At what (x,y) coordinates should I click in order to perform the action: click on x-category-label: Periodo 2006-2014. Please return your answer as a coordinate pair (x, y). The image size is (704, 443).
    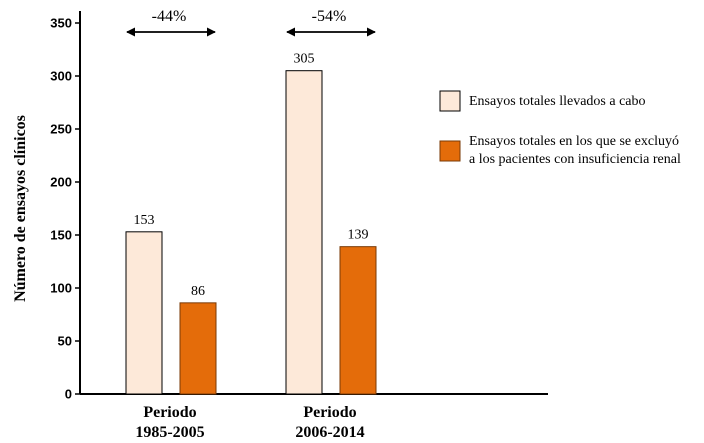
    Looking at the image, I should click on (329, 422).